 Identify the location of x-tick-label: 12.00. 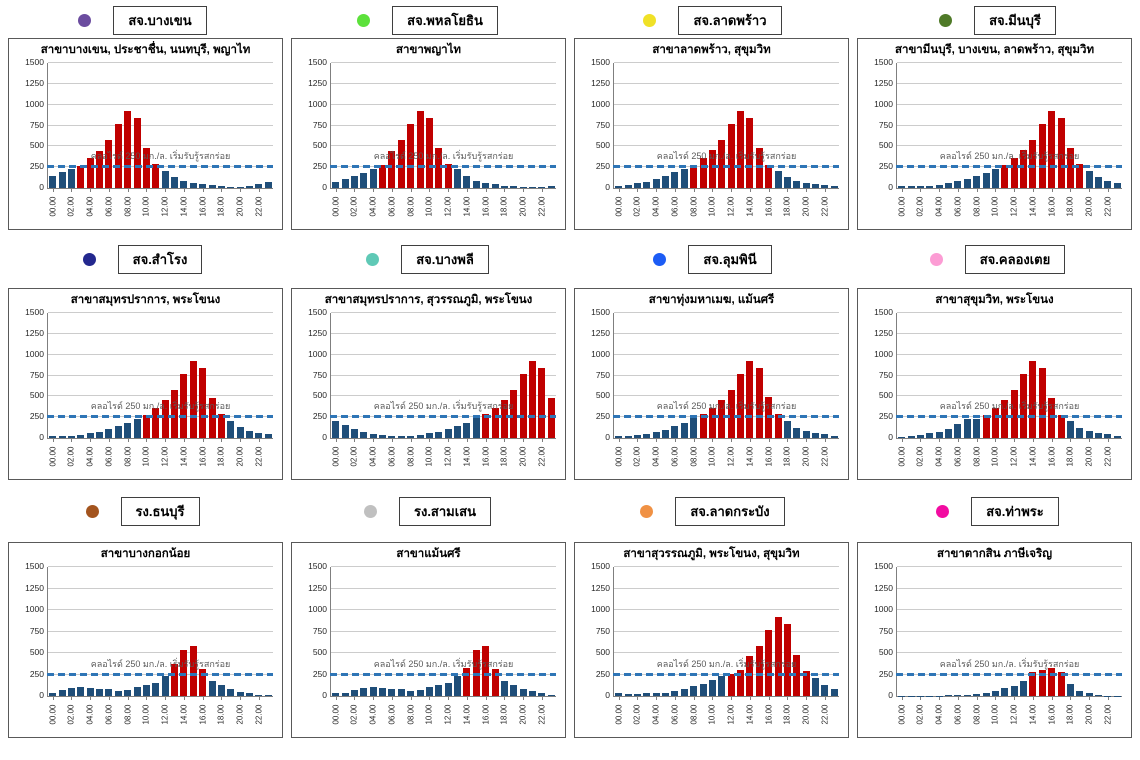
(1014, 714).